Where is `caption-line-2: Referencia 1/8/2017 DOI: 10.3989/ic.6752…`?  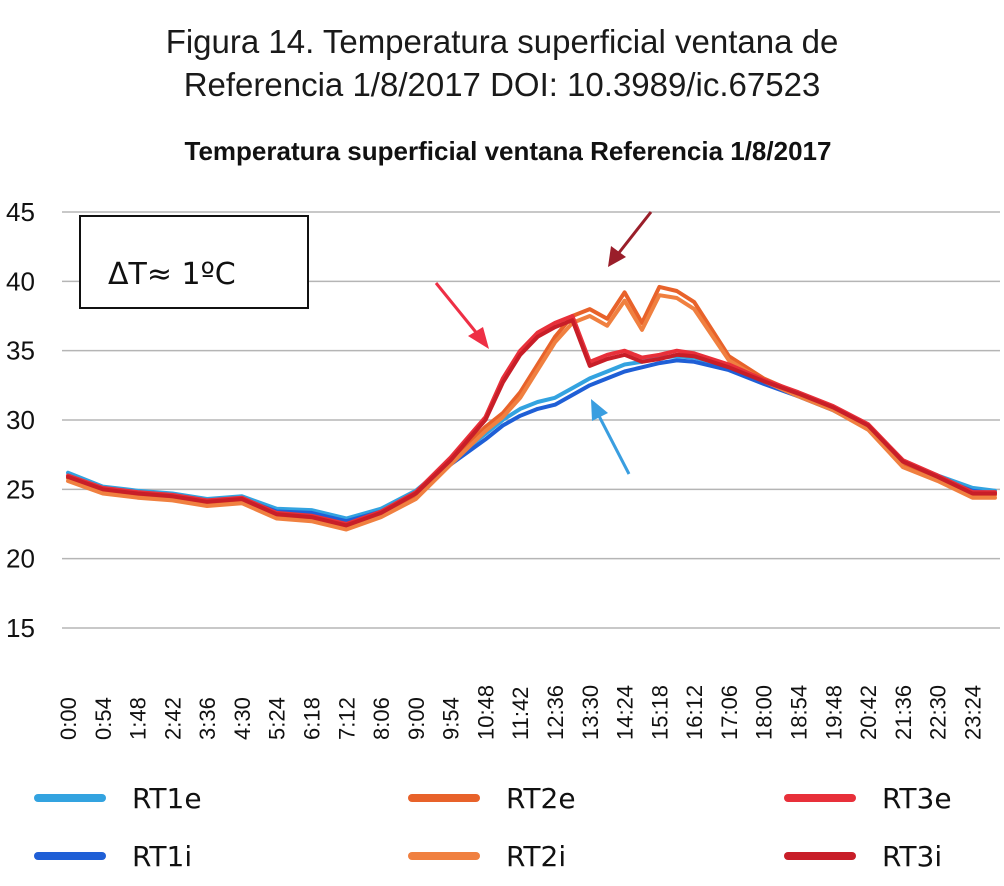 caption-line-2: Referencia 1/8/2017 DOI: 10.3989/ic.6752… is located at coordinates (502, 84).